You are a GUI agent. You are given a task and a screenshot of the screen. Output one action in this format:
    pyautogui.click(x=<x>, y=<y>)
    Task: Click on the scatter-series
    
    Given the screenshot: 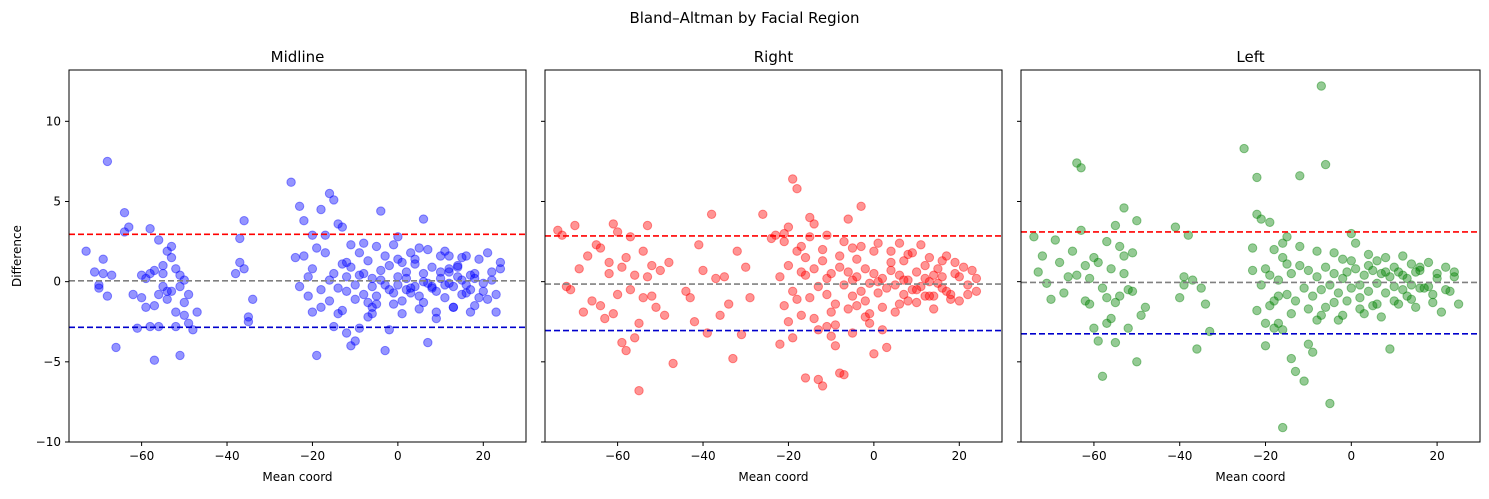 What is the action you would take?
    pyautogui.click(x=767, y=285)
    